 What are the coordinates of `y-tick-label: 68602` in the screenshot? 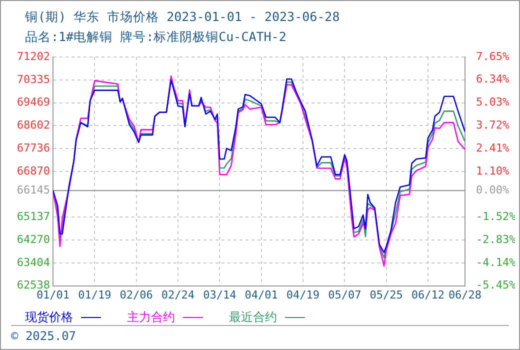 It's located at (33, 125).